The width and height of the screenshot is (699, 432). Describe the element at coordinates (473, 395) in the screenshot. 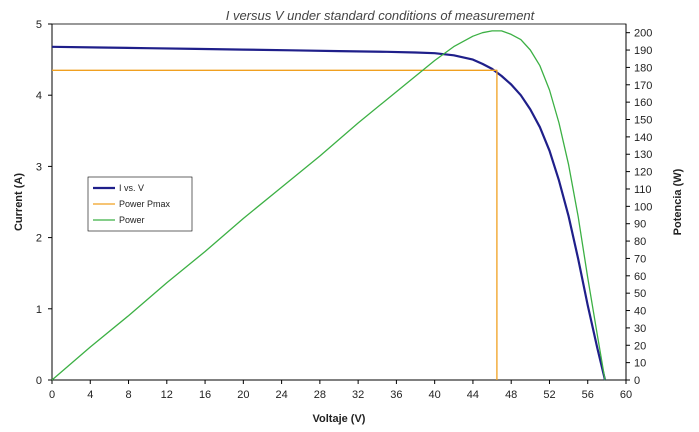

I see `x-tick-label: 44` at that location.